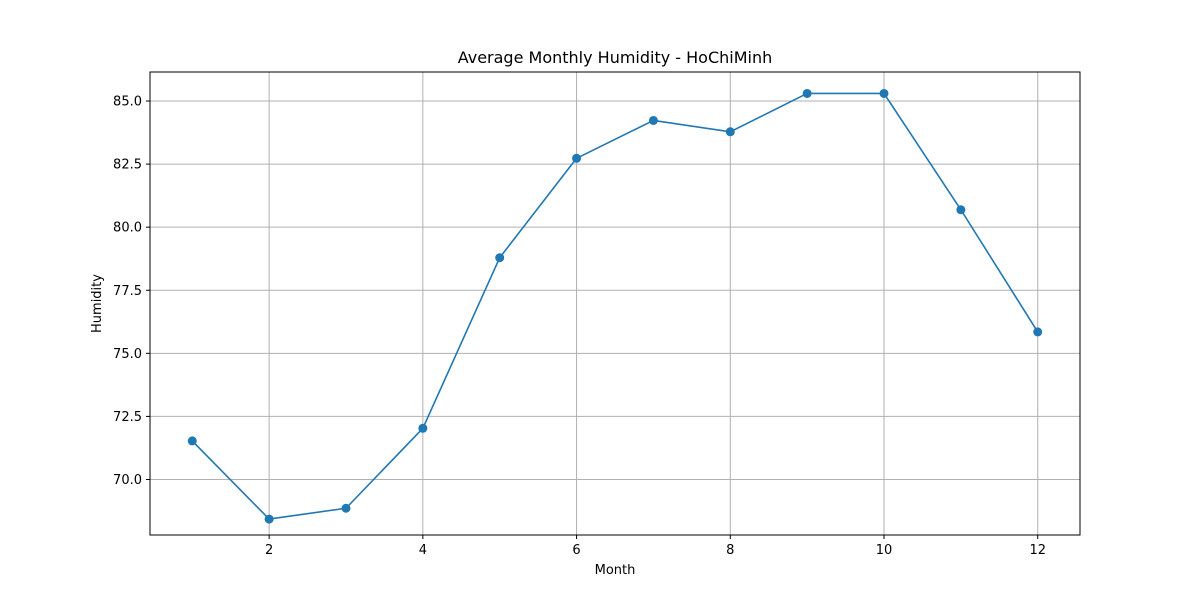 This screenshot has height=604, width=1200. Describe the element at coordinates (423, 550) in the screenshot. I see `x-tick-label: 4` at that location.